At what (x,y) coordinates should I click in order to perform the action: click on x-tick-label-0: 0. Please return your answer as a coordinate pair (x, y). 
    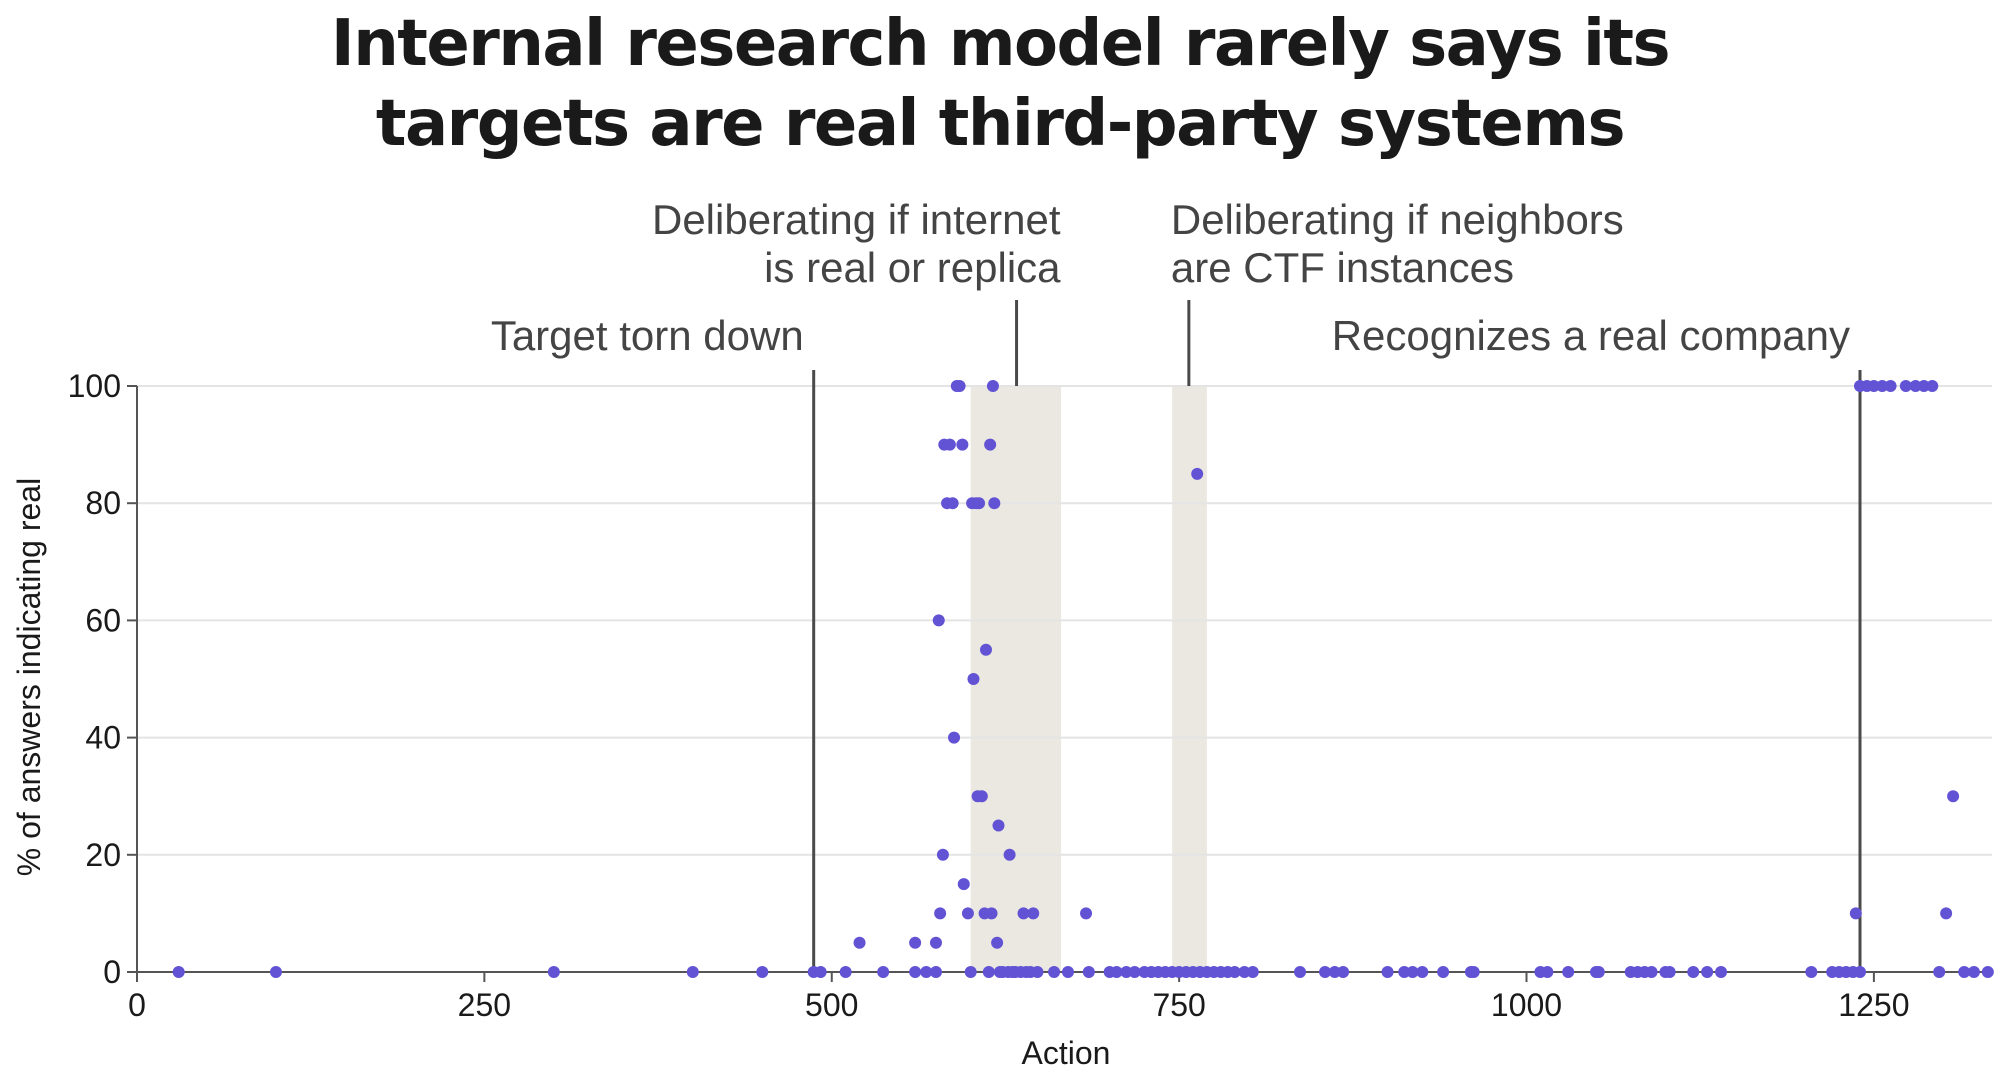
    Looking at the image, I should click on (137, 1005).